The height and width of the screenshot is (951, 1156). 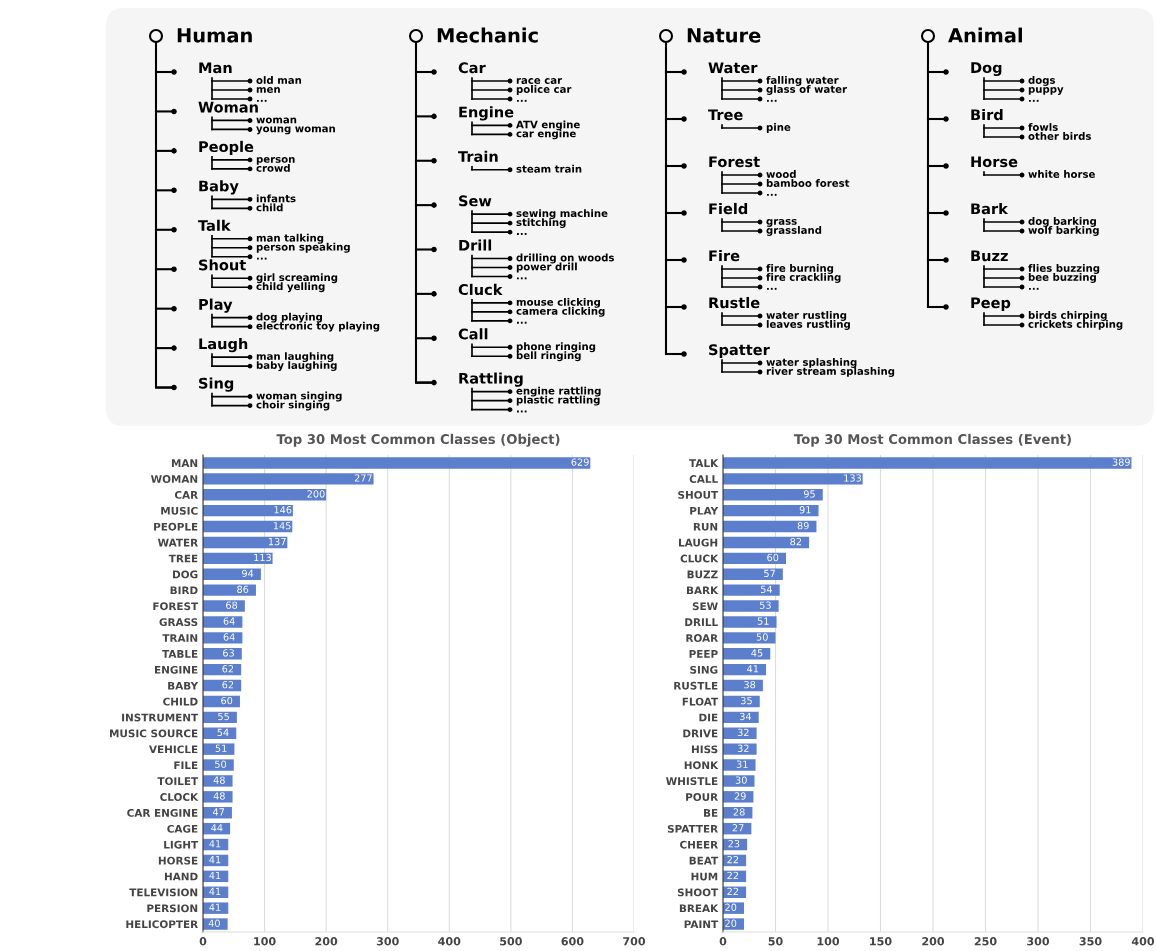 I want to click on chart-title: Top 30 Most Common Classes (Event), so click(x=932, y=440).